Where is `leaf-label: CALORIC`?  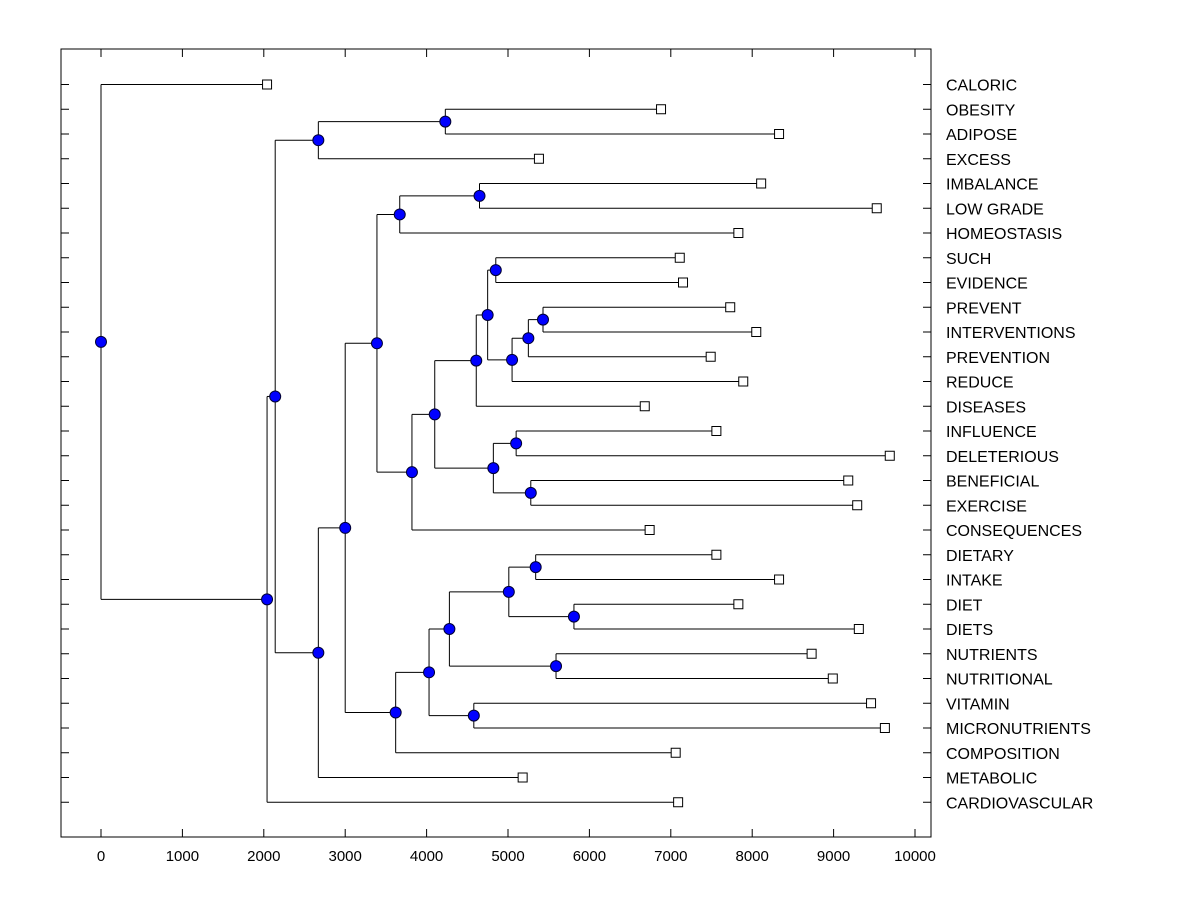
leaf-label: CALORIC is located at coordinates (981, 86).